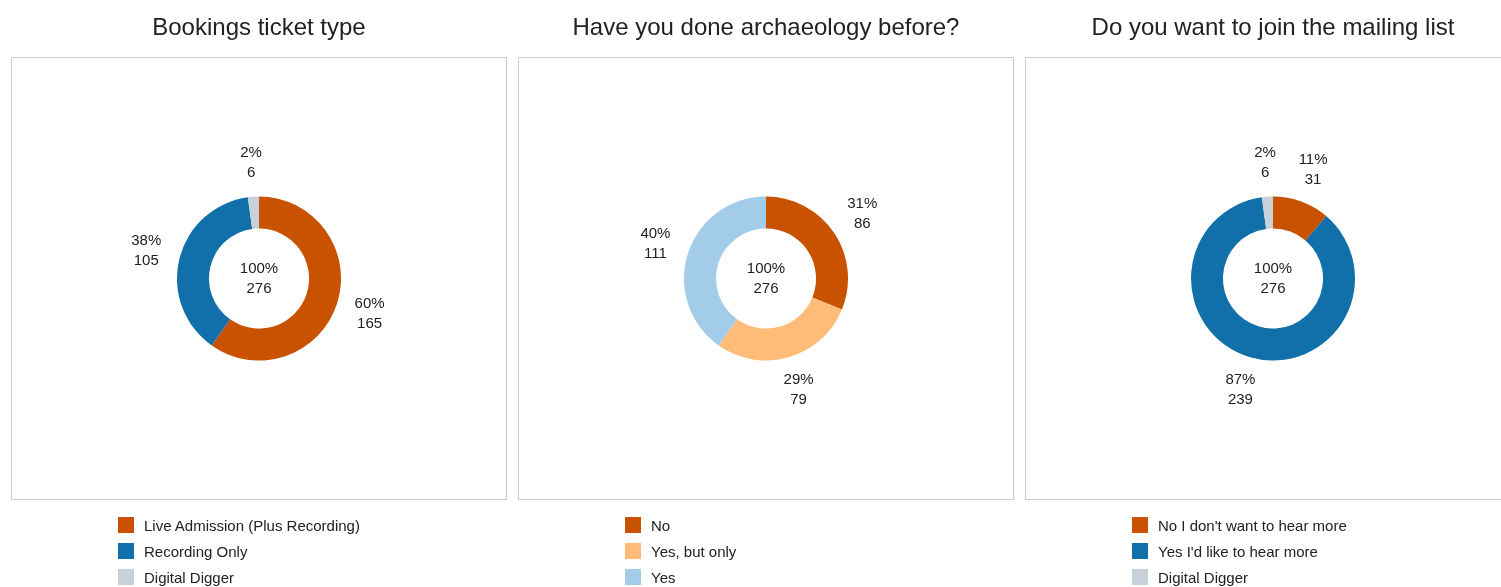  I want to click on chart-title: Do you want to join the mailing list, so click(1273, 27).